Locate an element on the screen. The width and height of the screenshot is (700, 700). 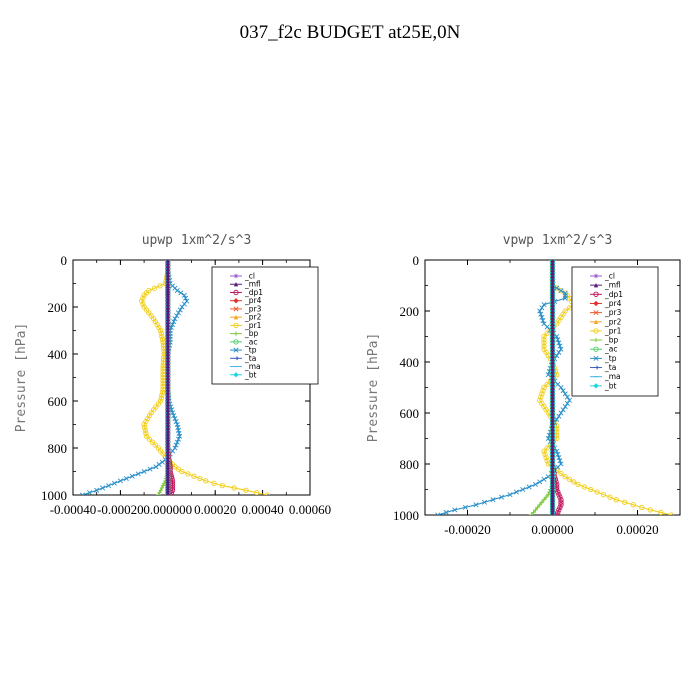
x-tick-label: 0.00040 is located at coordinates (262, 509).